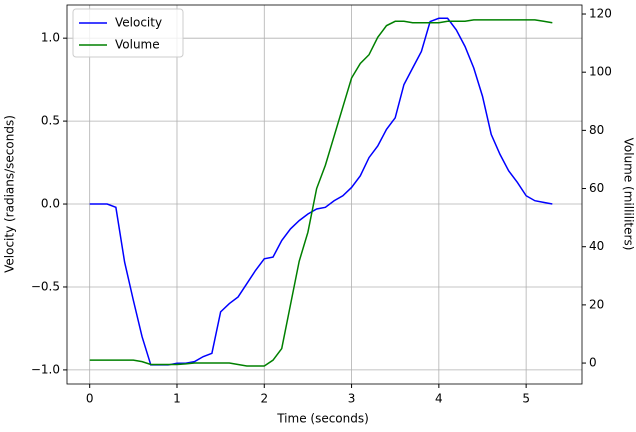  What do you see at coordinates (596, 130) in the screenshot?
I see `y2-tick-label: 80` at bounding box center [596, 130].